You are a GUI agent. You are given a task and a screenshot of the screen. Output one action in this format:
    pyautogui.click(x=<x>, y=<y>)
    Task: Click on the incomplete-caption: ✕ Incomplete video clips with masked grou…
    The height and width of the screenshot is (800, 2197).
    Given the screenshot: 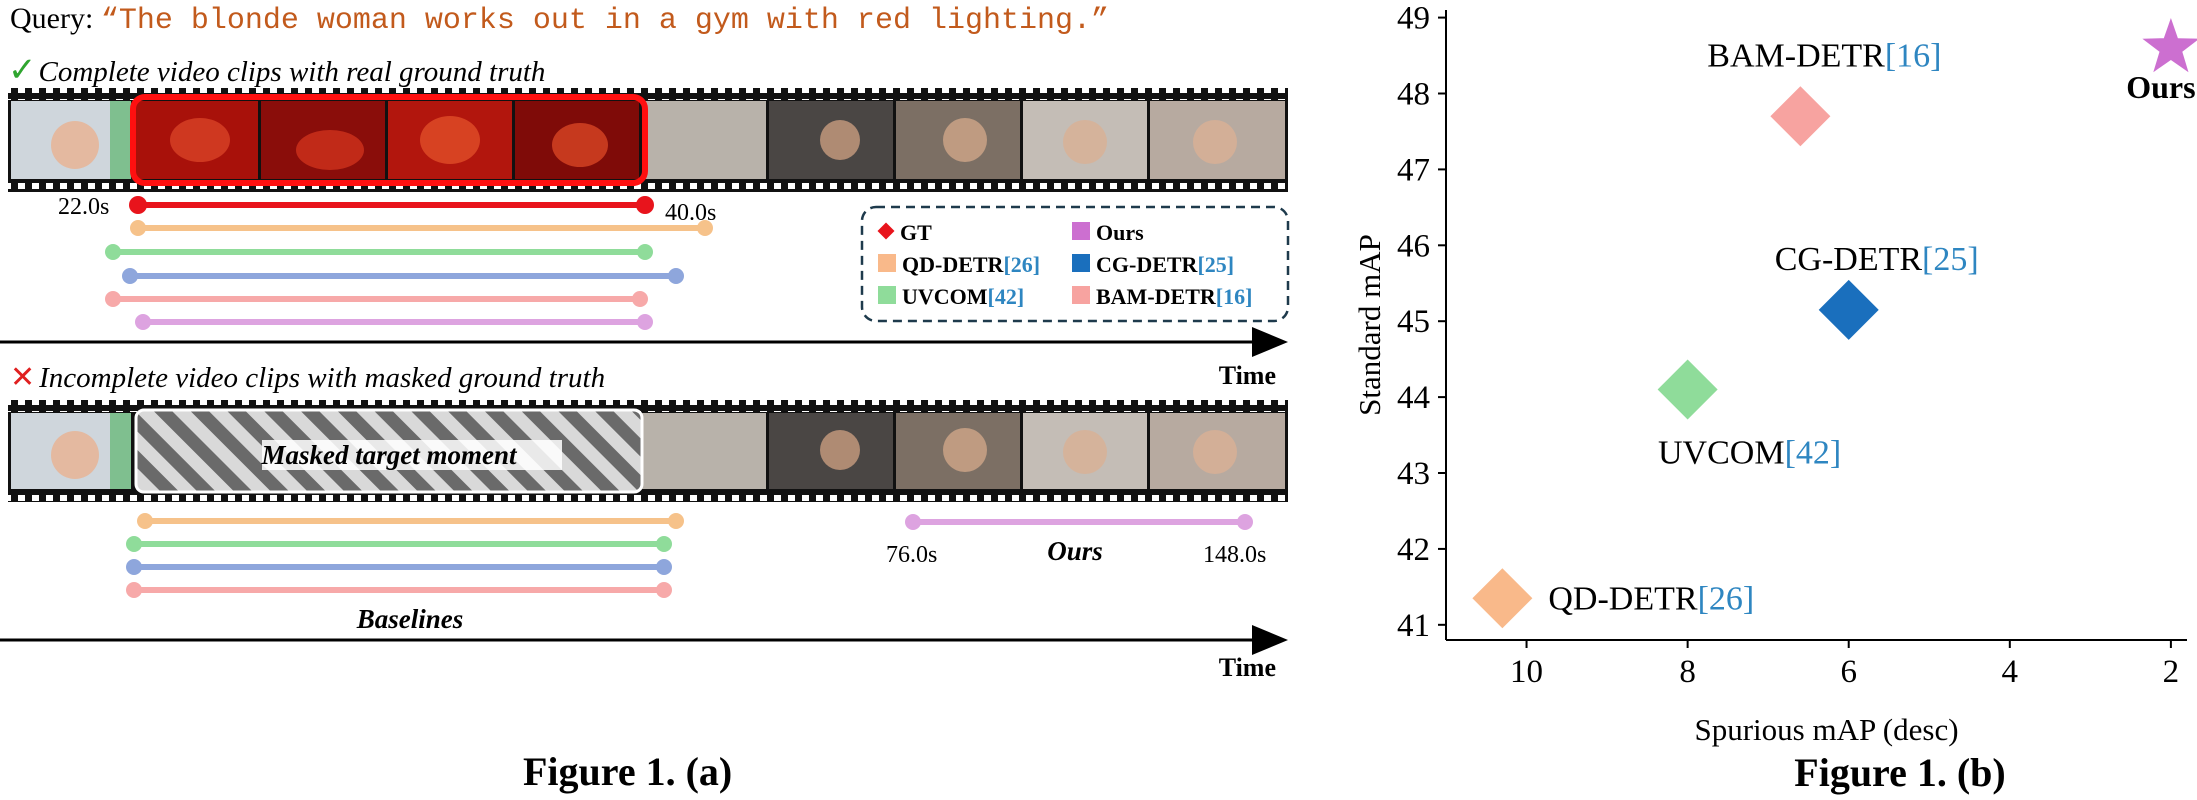 What is the action you would take?
    pyautogui.click(x=307, y=377)
    